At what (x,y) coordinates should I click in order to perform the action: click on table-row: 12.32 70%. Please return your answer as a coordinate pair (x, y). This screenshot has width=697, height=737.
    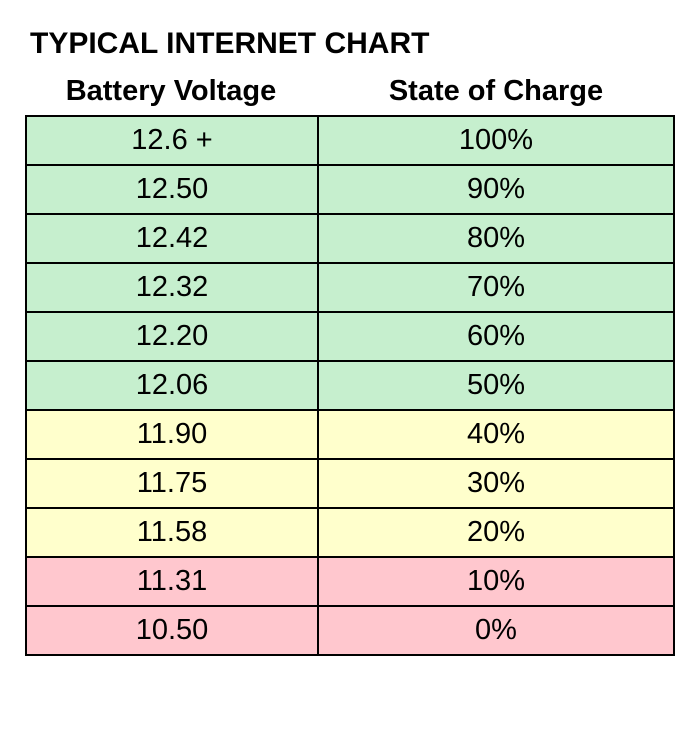
    Looking at the image, I should click on (350, 287).